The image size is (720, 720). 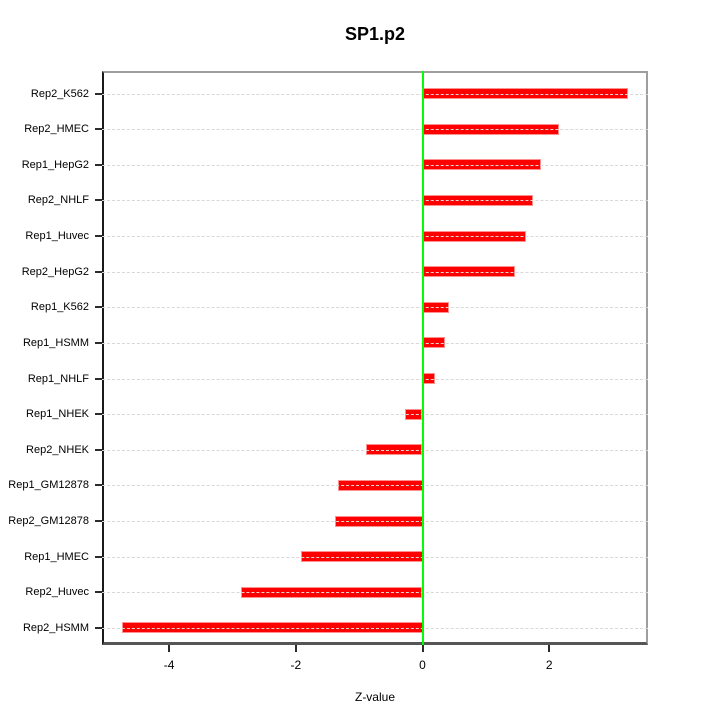 I want to click on y-axis-category-label: Rep2_NHEK, so click(x=57, y=449).